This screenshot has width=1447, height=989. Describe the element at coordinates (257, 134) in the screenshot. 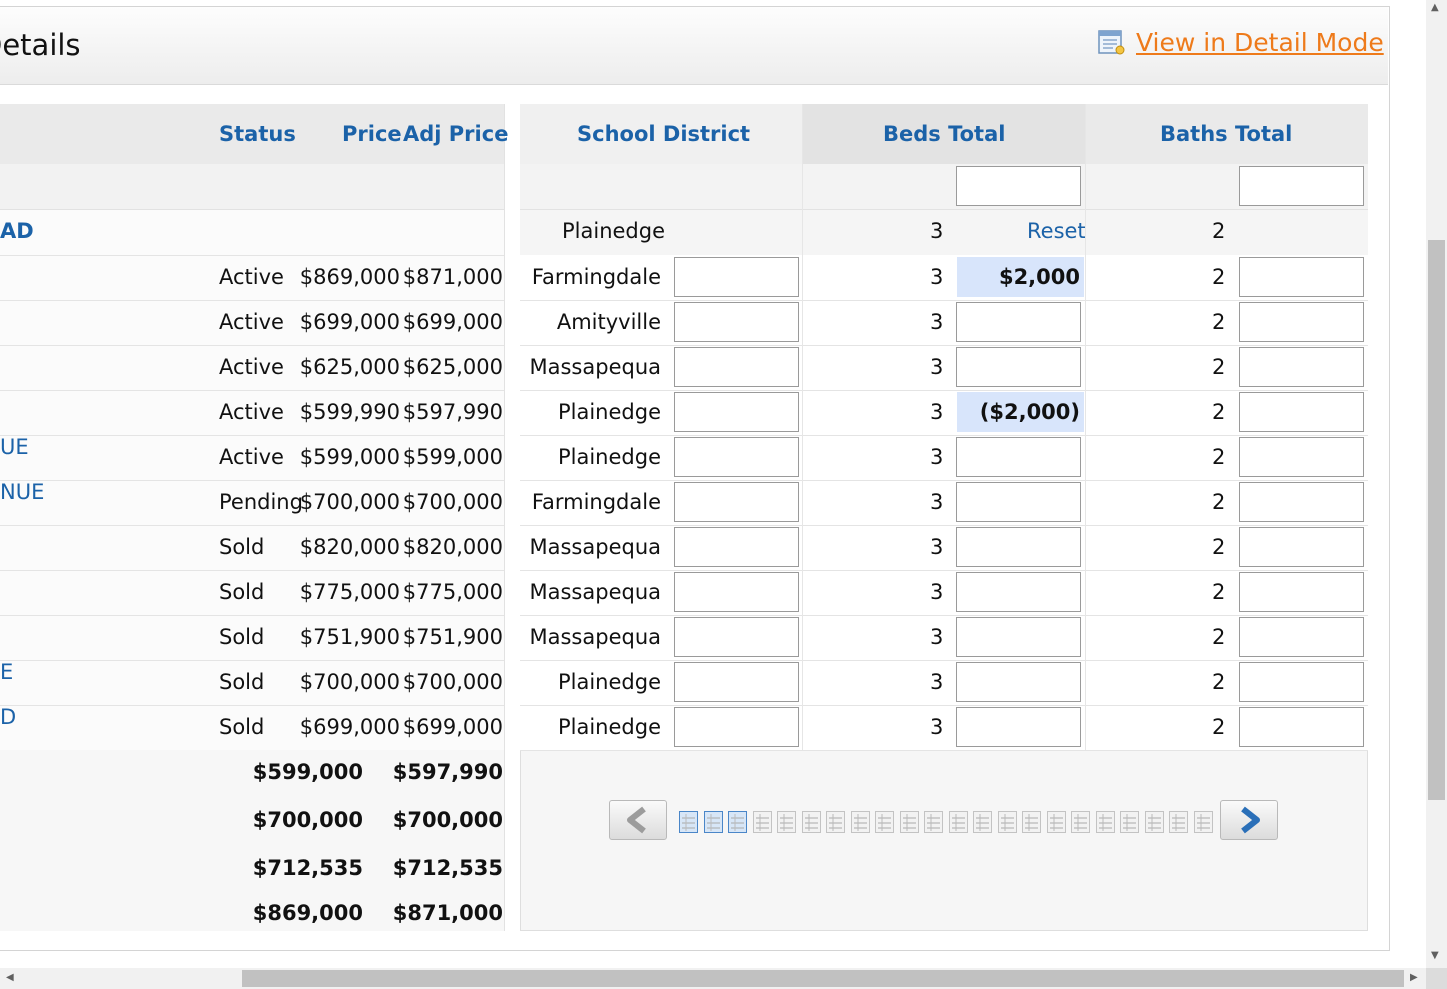

I see `column-header-status: Status` at that location.